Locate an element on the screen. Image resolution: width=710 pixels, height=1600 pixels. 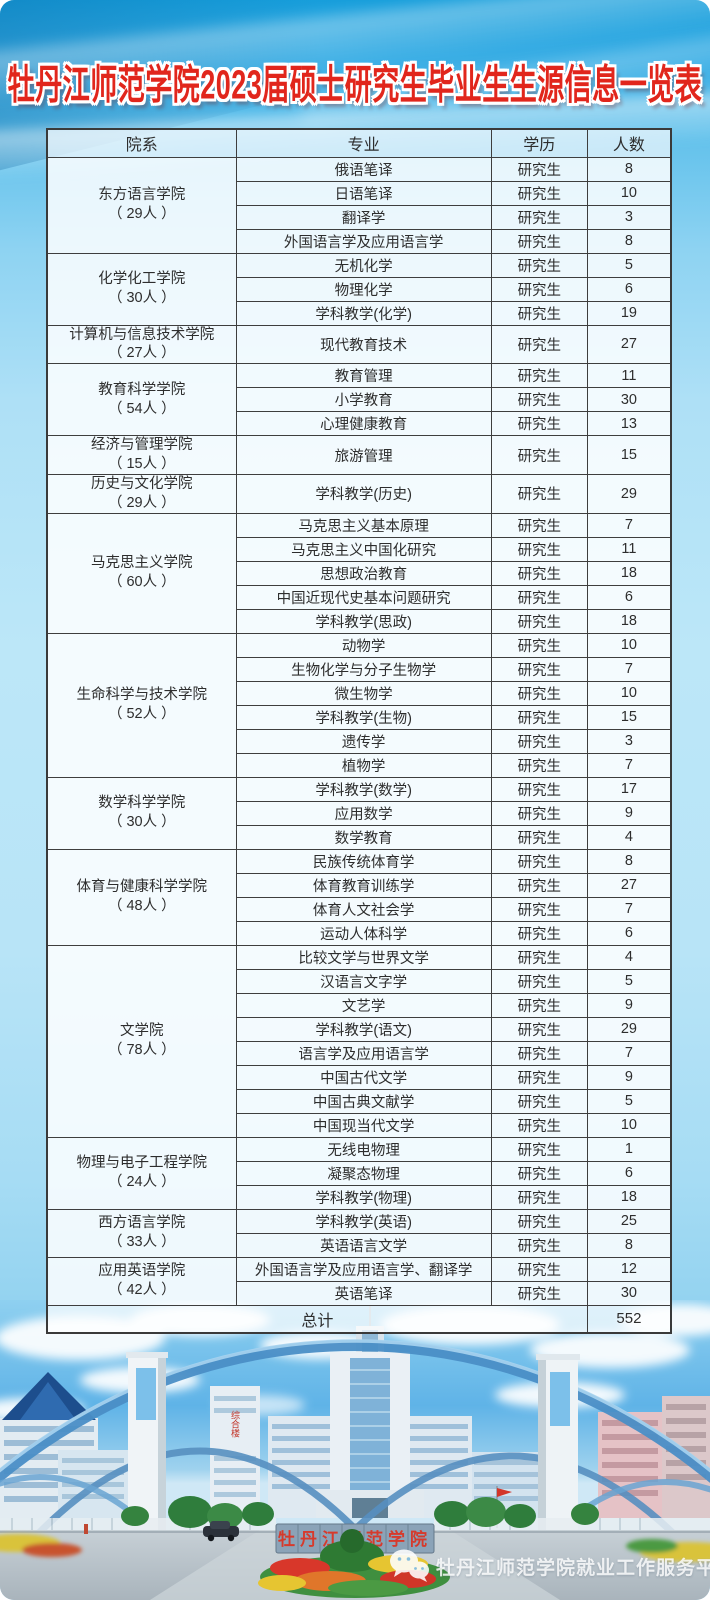
table-row: 西方语言学院 （ 33人 ） 学科教学(英语) 研究生 25 is located at coordinates (359, 1233).